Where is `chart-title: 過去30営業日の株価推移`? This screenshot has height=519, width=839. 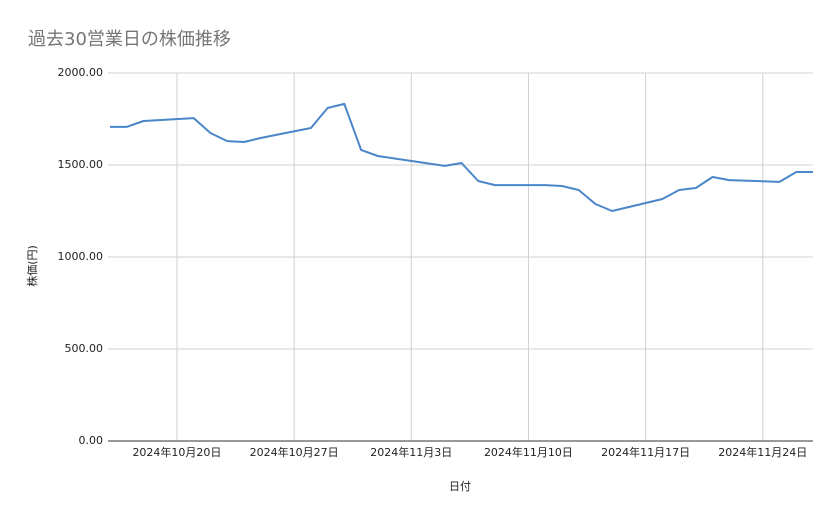 chart-title: 過去30営業日の株価推移 is located at coordinates (129, 39).